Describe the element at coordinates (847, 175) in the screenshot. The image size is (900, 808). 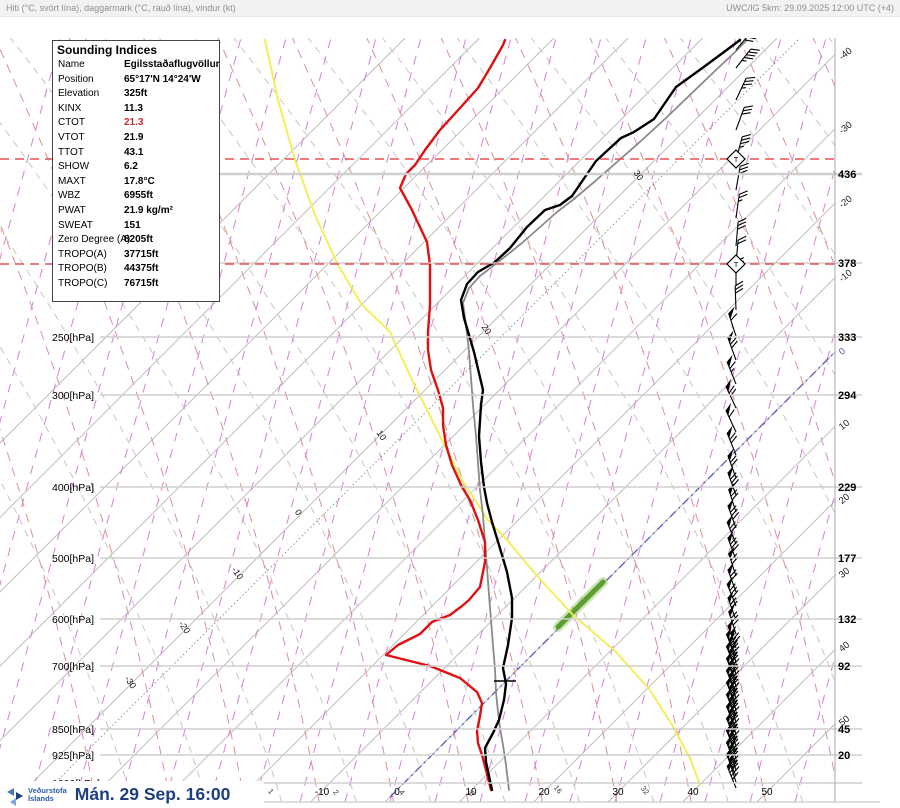
I see `height-label: 436` at that location.